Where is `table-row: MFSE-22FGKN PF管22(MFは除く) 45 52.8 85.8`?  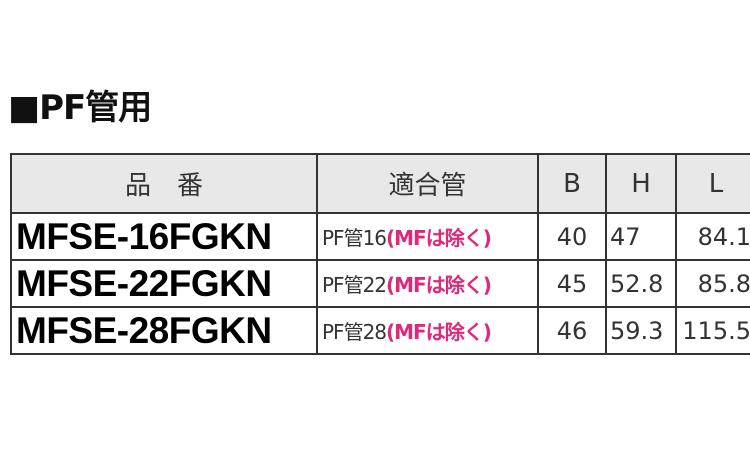
table-row: MFSE-22FGKN PF管22(MFは除く) 45 52.8 85.8 is located at coordinates (380, 283).